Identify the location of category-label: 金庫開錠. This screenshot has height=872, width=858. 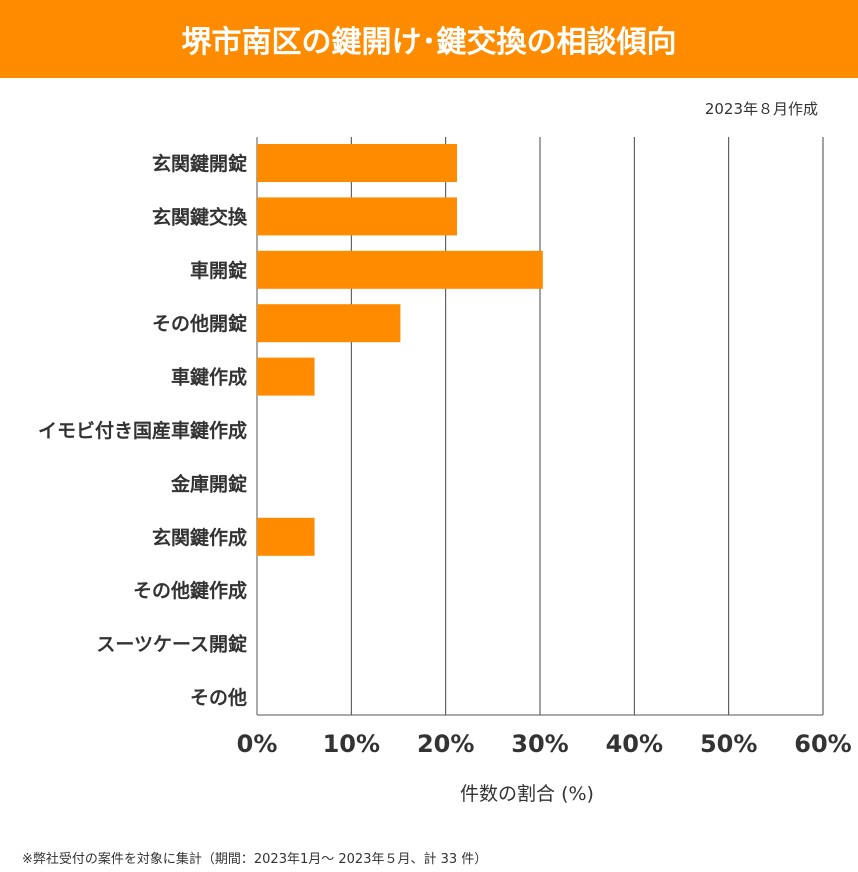
(208, 483).